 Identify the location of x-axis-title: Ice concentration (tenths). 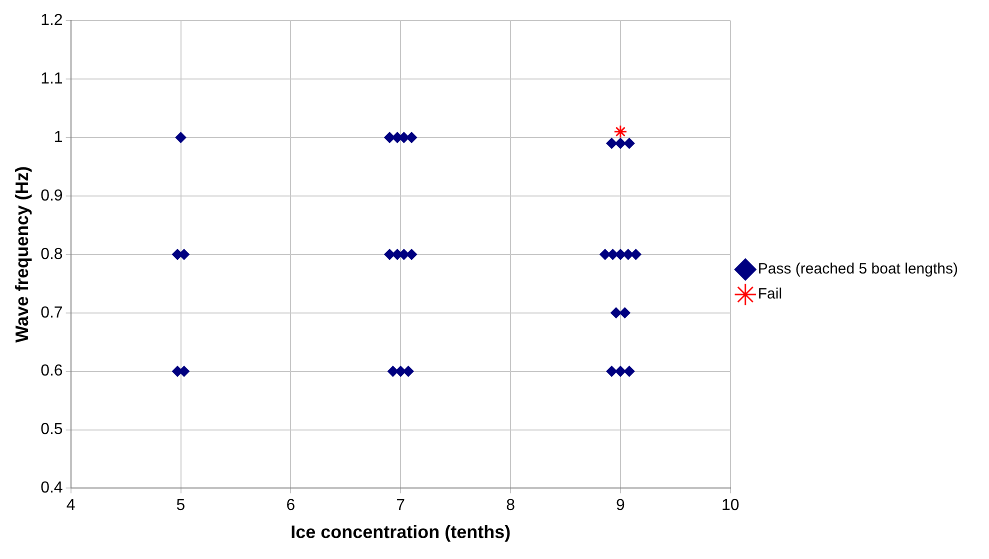
(400, 532).